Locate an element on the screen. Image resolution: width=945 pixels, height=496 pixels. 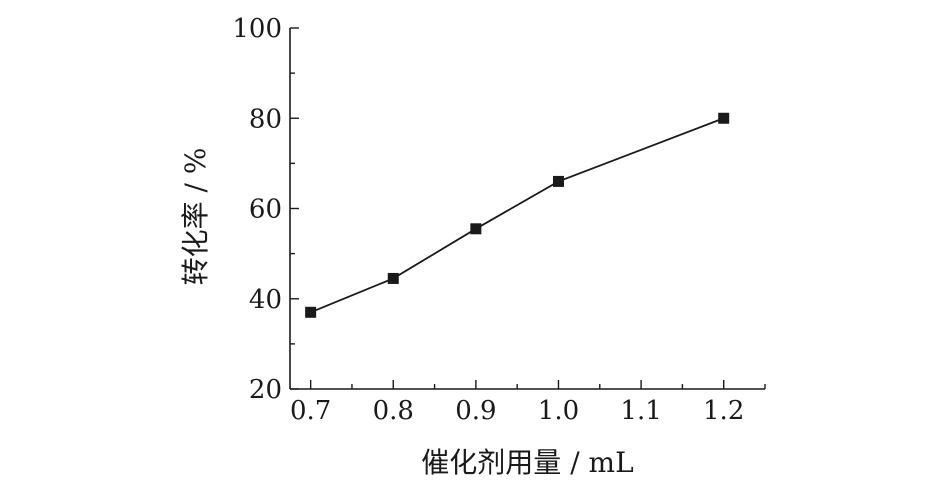
x-tick-label: 1.1 is located at coordinates (640, 411).